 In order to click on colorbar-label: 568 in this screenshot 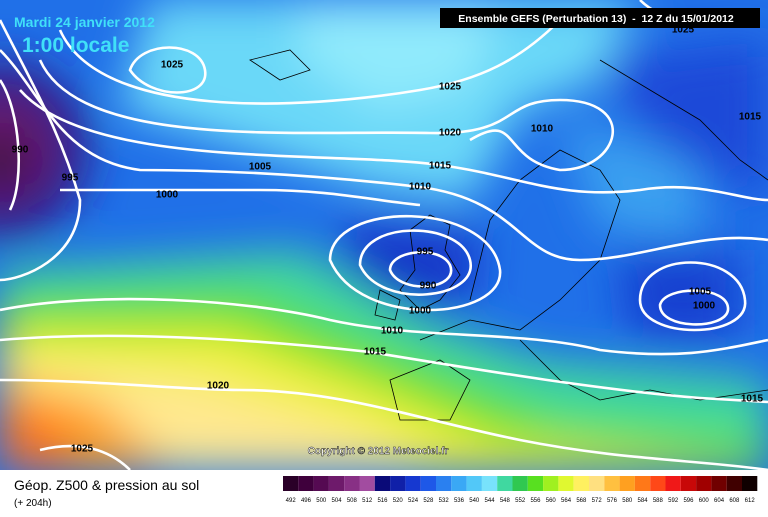, I will do `click(581, 501)`.